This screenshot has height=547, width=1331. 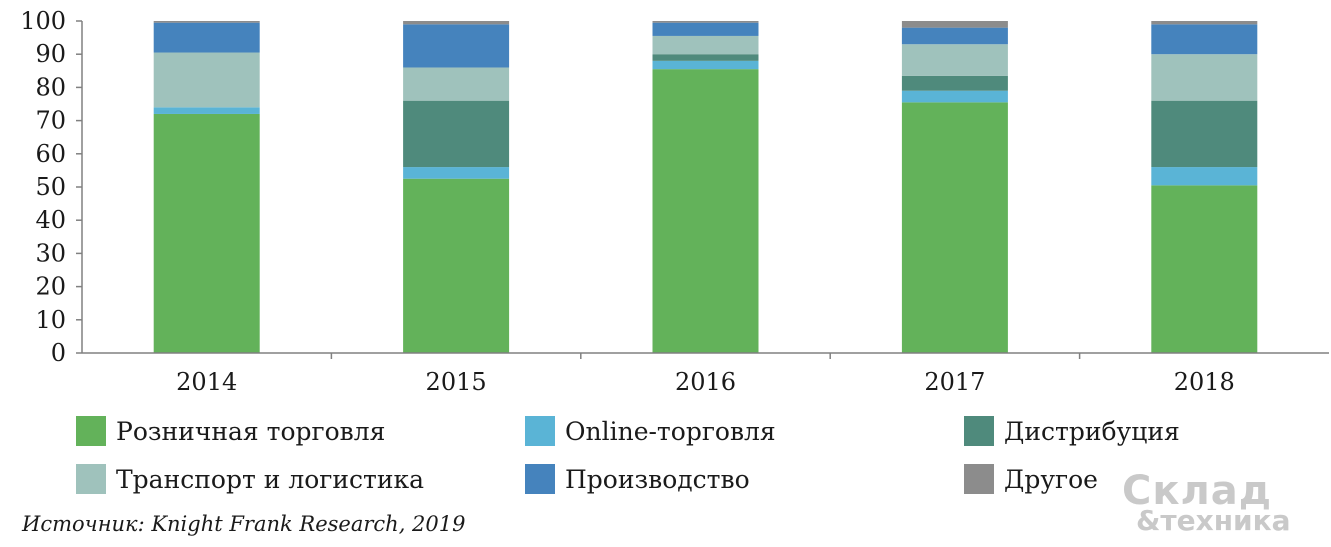 What do you see at coordinates (1213, 520) in the screenshot?
I see `logo-line2: &техника` at bounding box center [1213, 520].